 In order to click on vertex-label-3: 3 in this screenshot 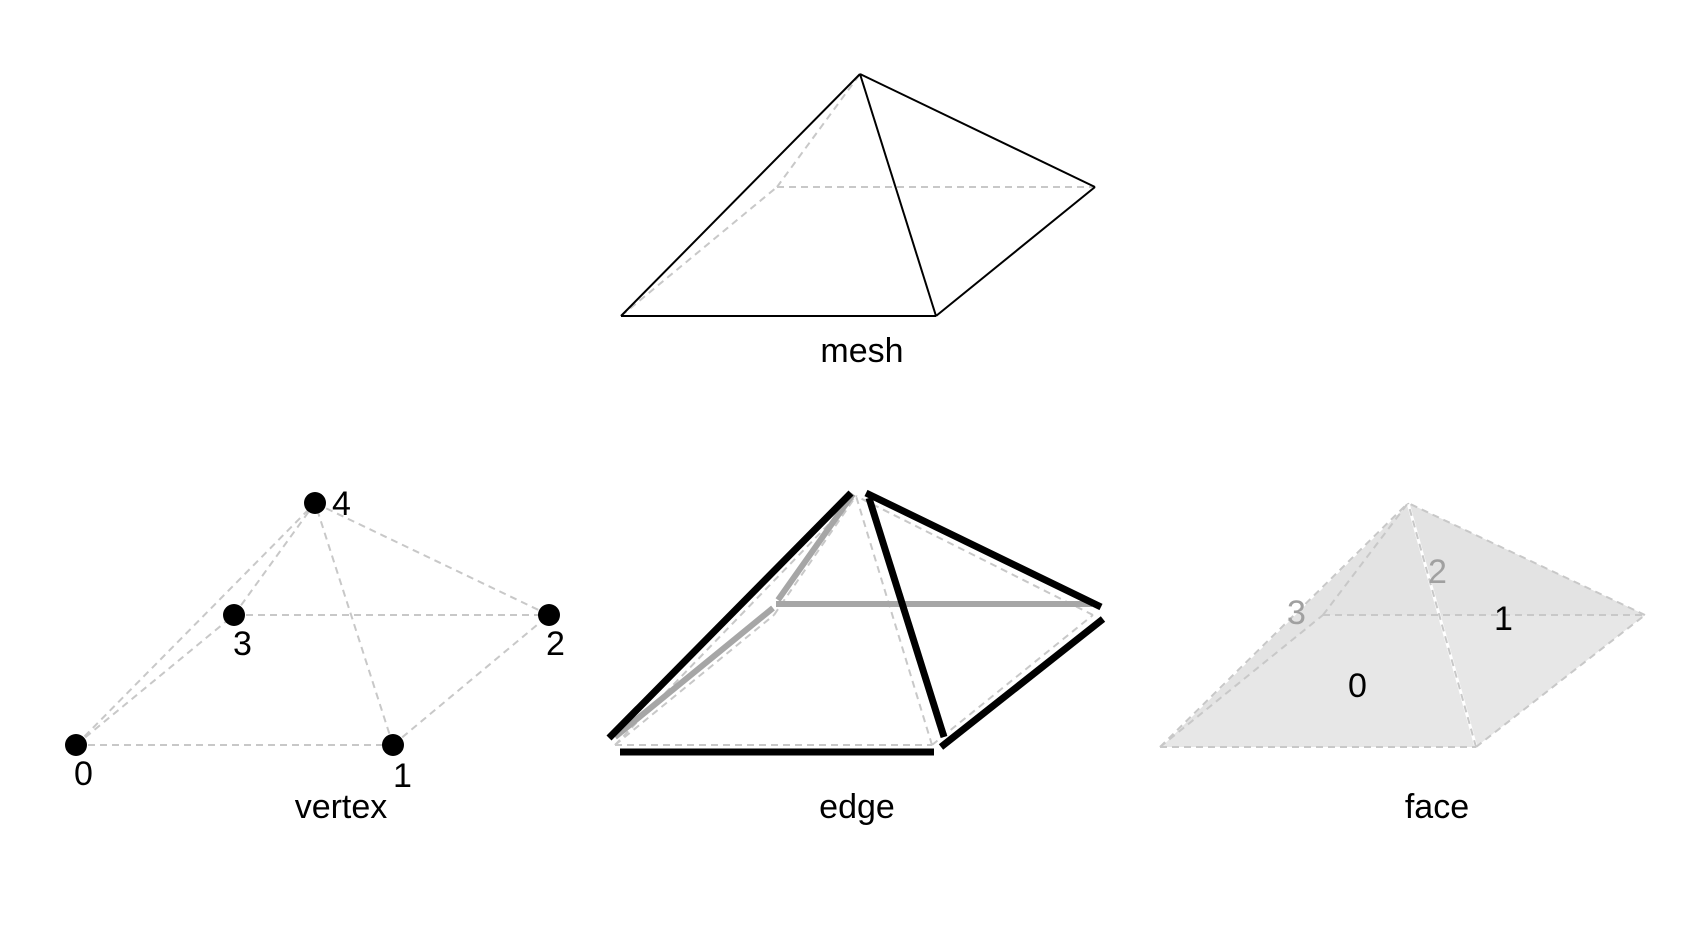, I will do `click(242, 644)`.